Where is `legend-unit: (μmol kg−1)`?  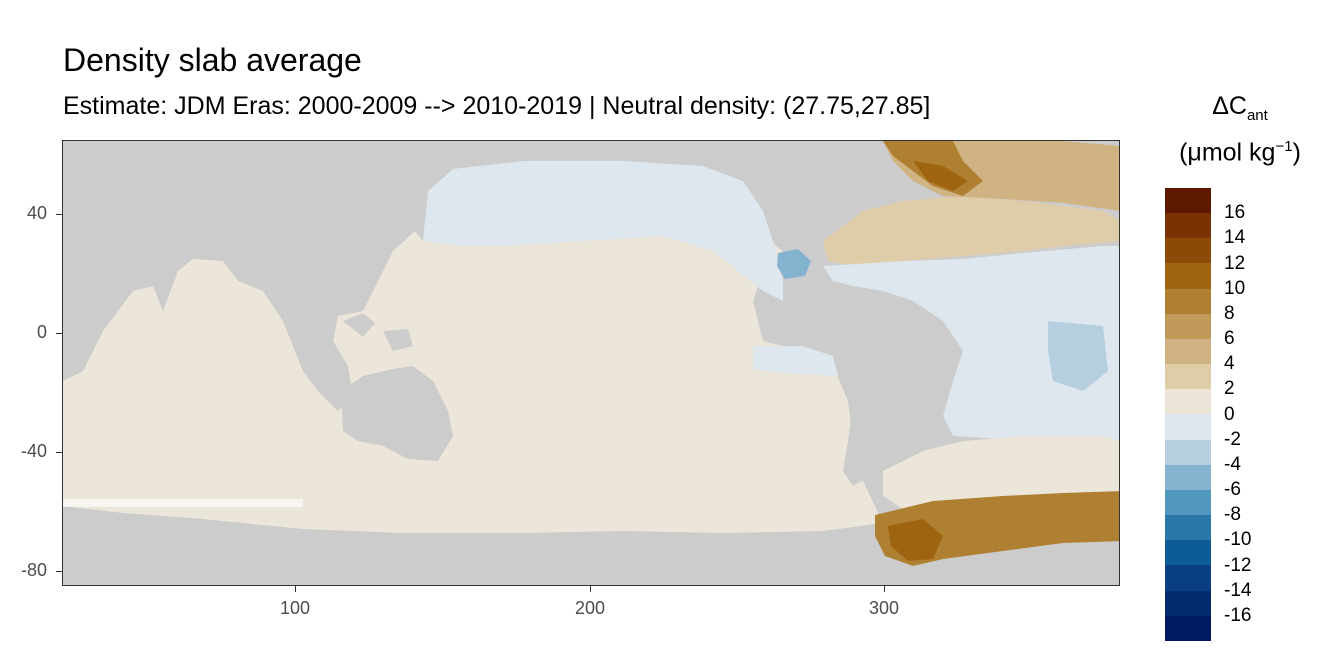 legend-unit: (μmol kg−1) is located at coordinates (1240, 152).